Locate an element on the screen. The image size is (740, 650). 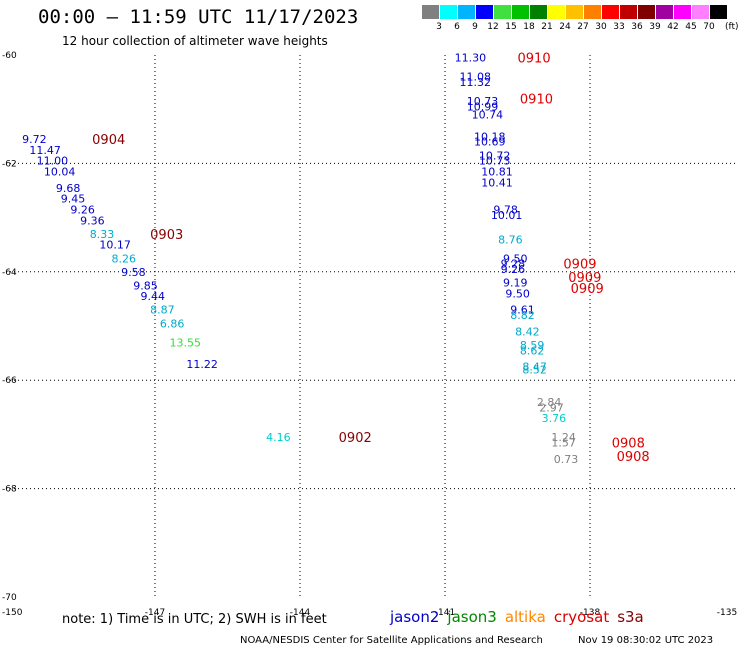
scale-label: 3 is located at coordinates (439, 27).